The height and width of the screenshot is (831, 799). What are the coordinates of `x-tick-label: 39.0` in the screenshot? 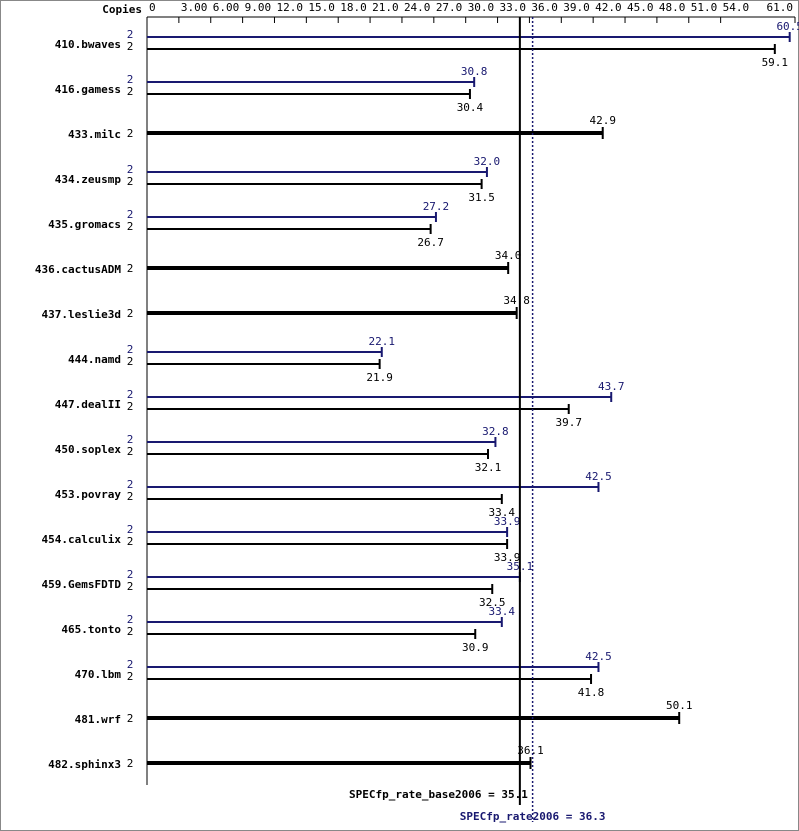 It's located at (576, 7).